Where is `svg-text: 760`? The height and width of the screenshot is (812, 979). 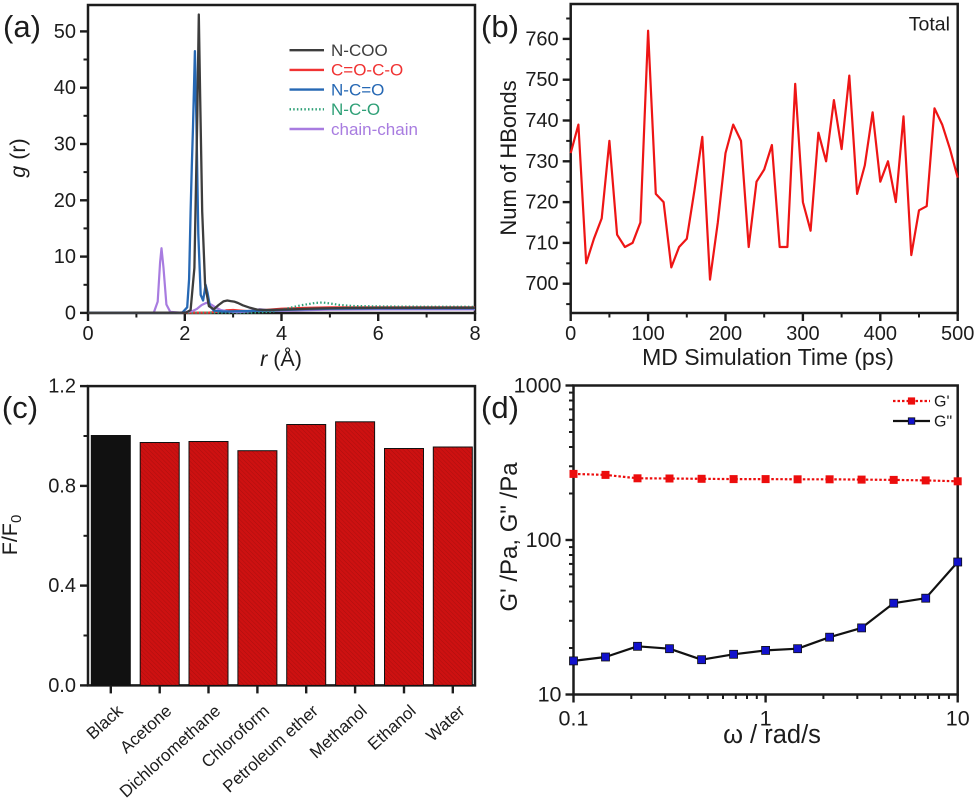 svg-text: 760 is located at coordinates (541, 39).